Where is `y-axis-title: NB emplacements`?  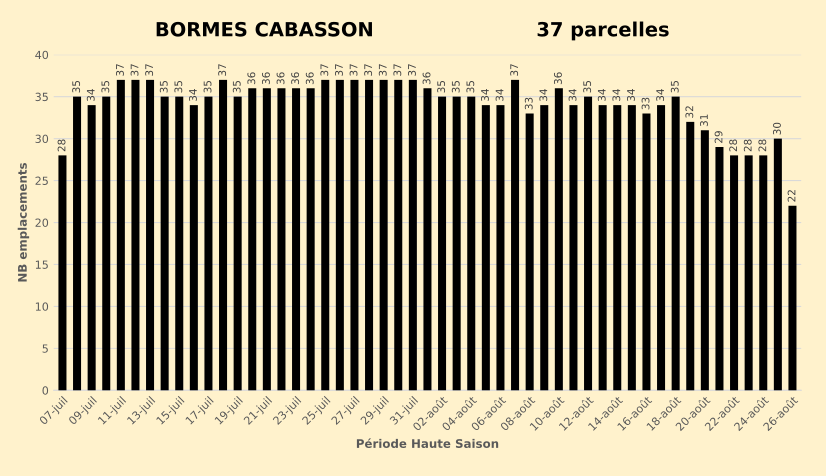 y-axis-title: NB emplacements is located at coordinates (24, 222).